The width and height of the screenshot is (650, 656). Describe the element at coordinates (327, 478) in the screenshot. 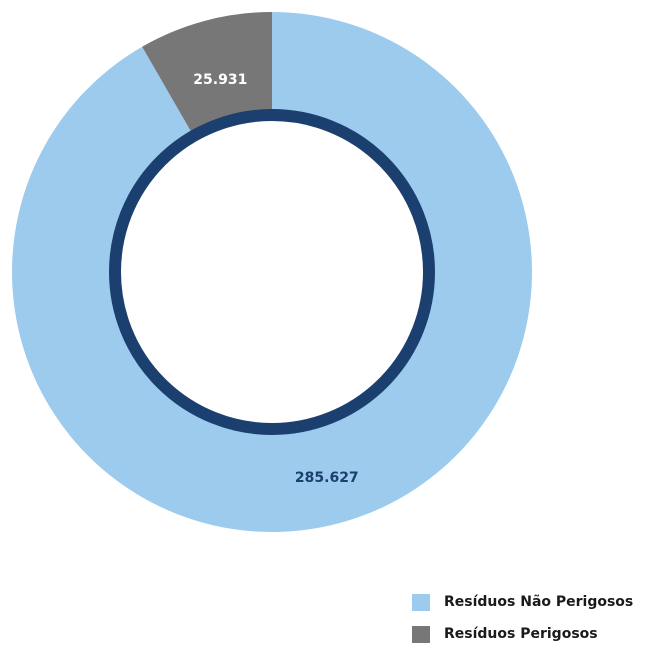

I see `data-label-nao-perigosos: 285.627` at that location.